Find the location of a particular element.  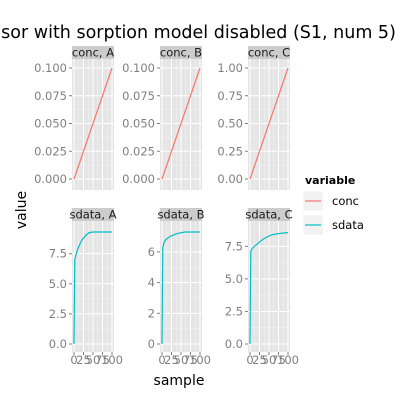

facet-strip-label: conc, A is located at coordinates (93, 53).